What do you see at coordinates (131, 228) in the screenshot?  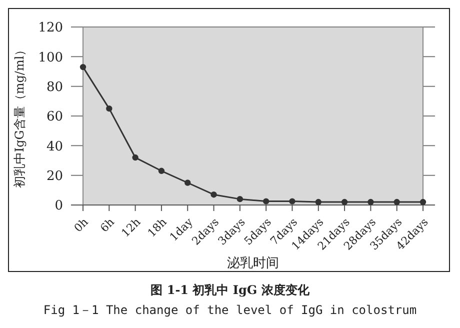 I see `x-tick-label: 12h` at bounding box center [131, 228].